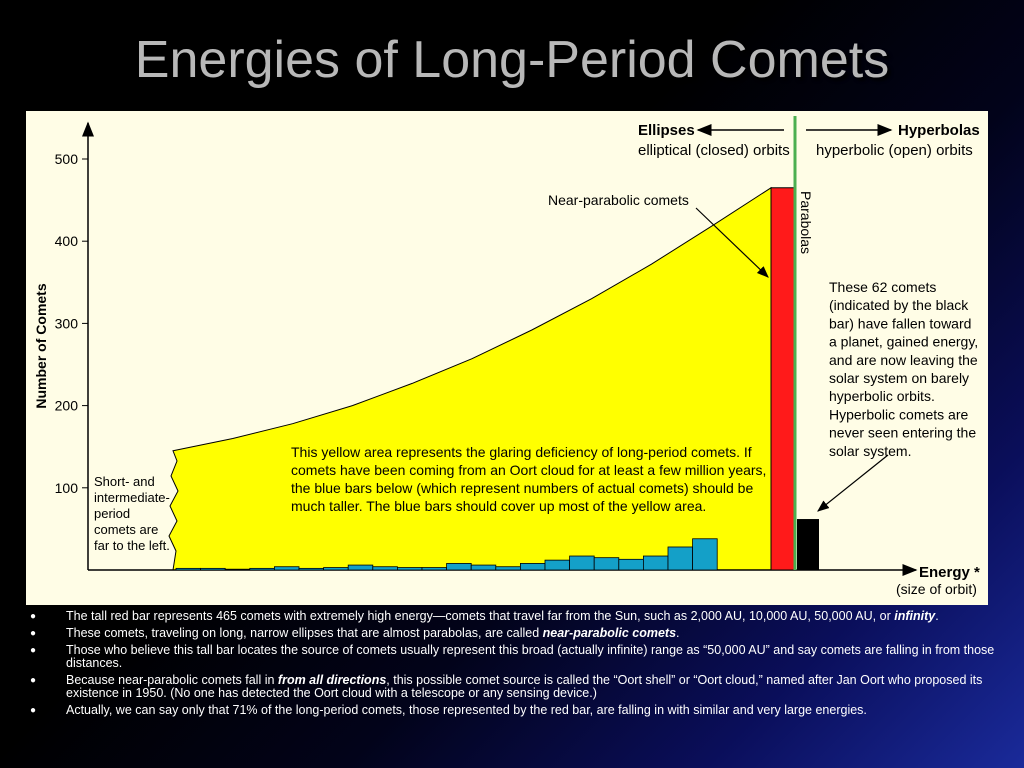 This screenshot has width=1024, height=768. What do you see at coordinates (915, 616) in the screenshot?
I see `bullet-emphasis: infinity` at bounding box center [915, 616].